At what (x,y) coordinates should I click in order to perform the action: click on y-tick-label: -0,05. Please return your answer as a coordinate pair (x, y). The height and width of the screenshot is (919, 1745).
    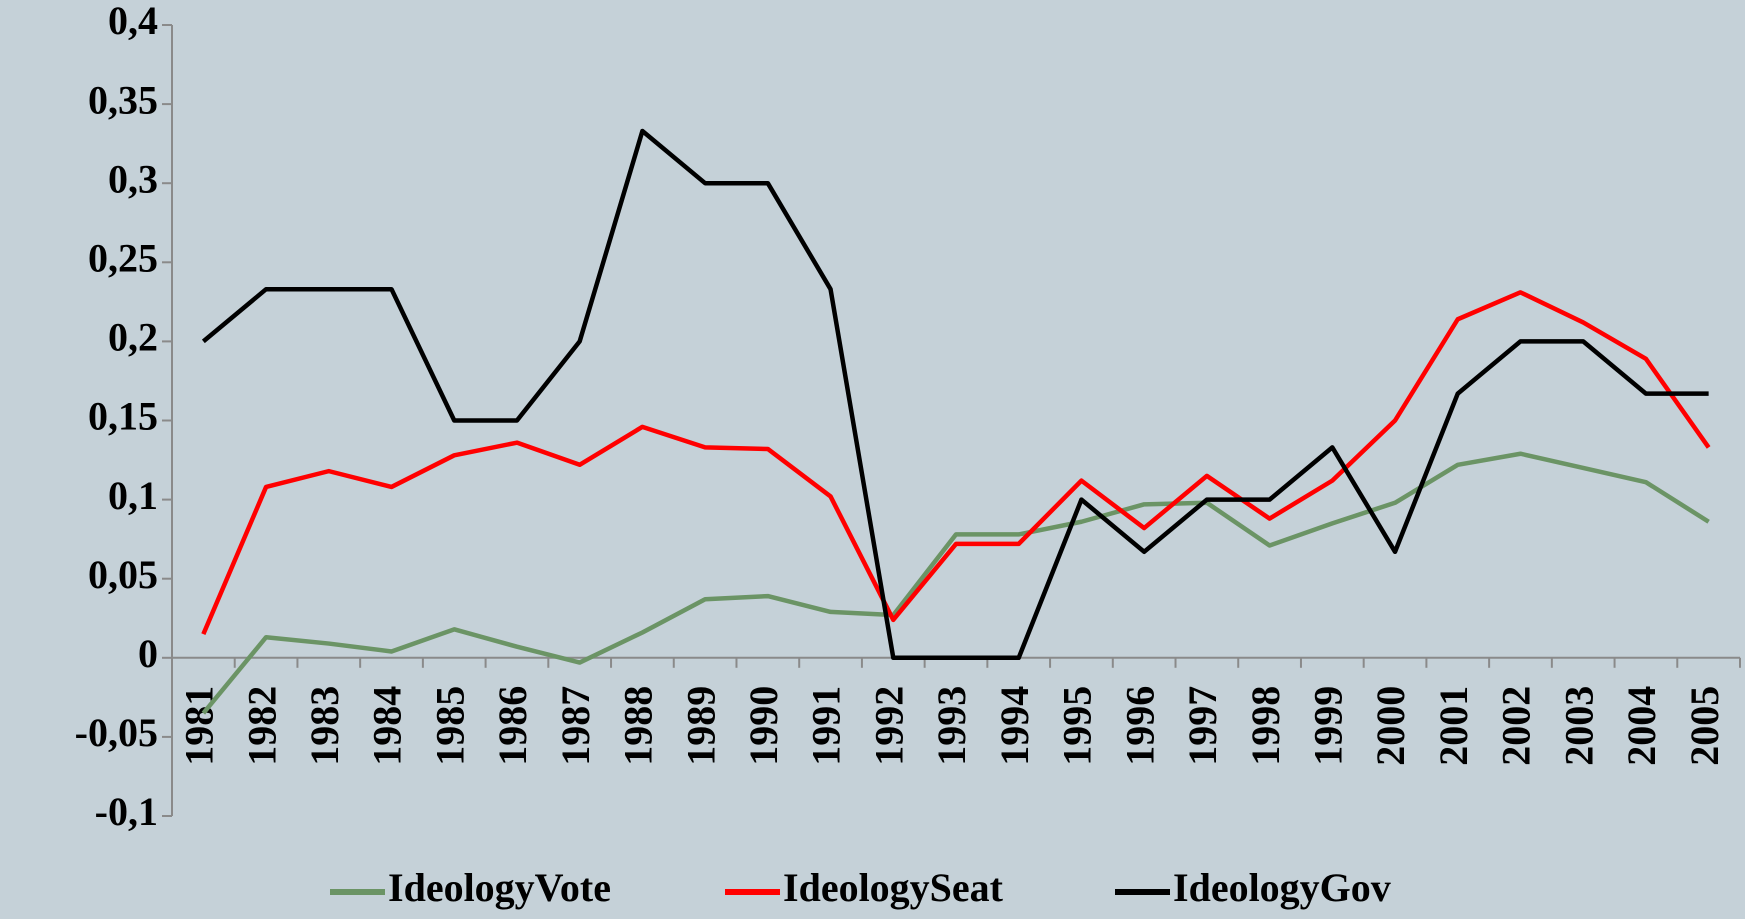
    Looking at the image, I should click on (116, 732).